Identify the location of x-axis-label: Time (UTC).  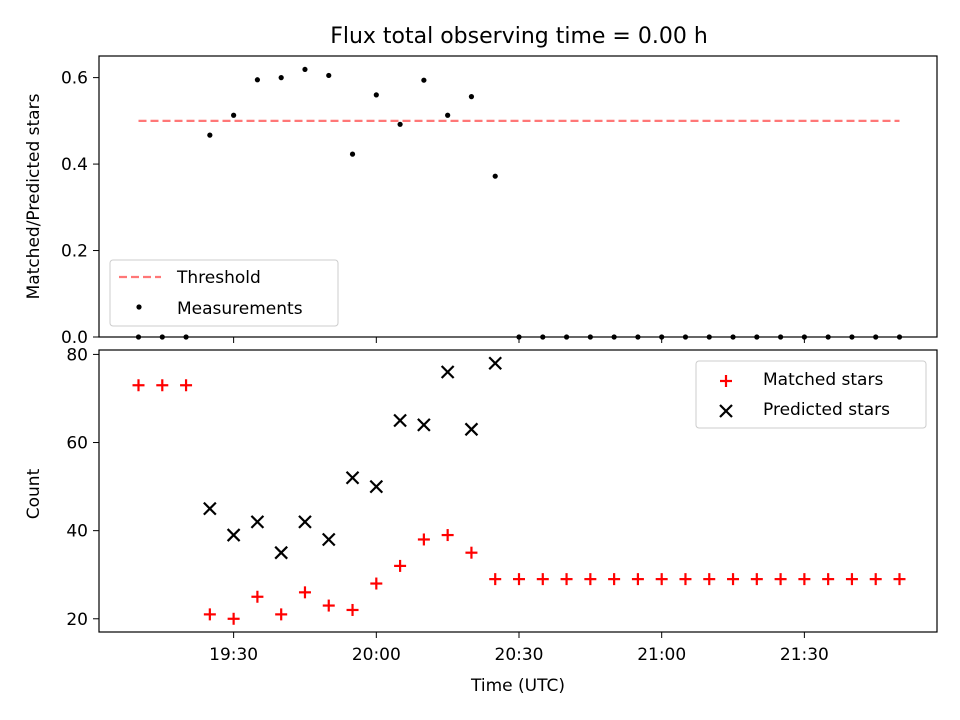
(517, 686).